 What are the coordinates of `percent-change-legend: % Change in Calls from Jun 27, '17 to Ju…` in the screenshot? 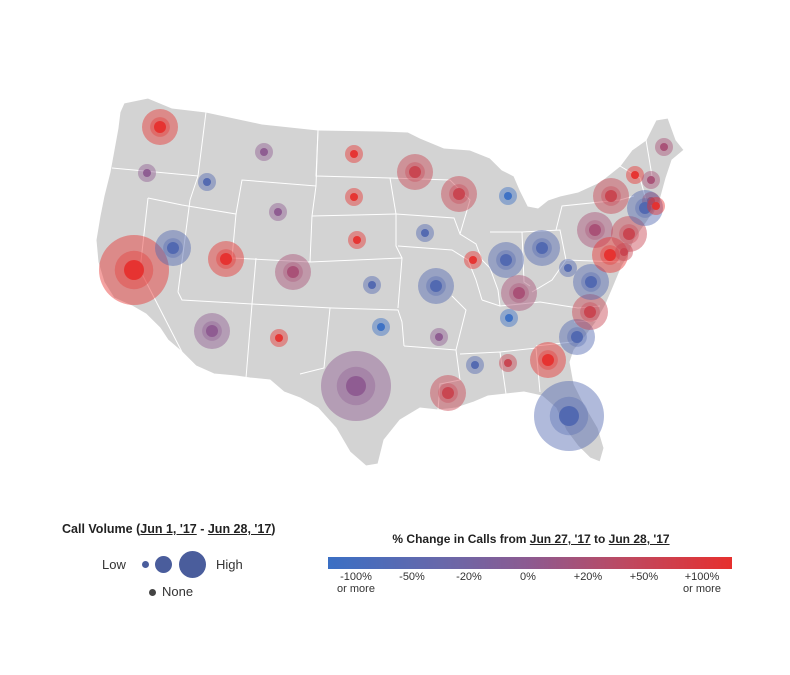 It's located at (531, 572).